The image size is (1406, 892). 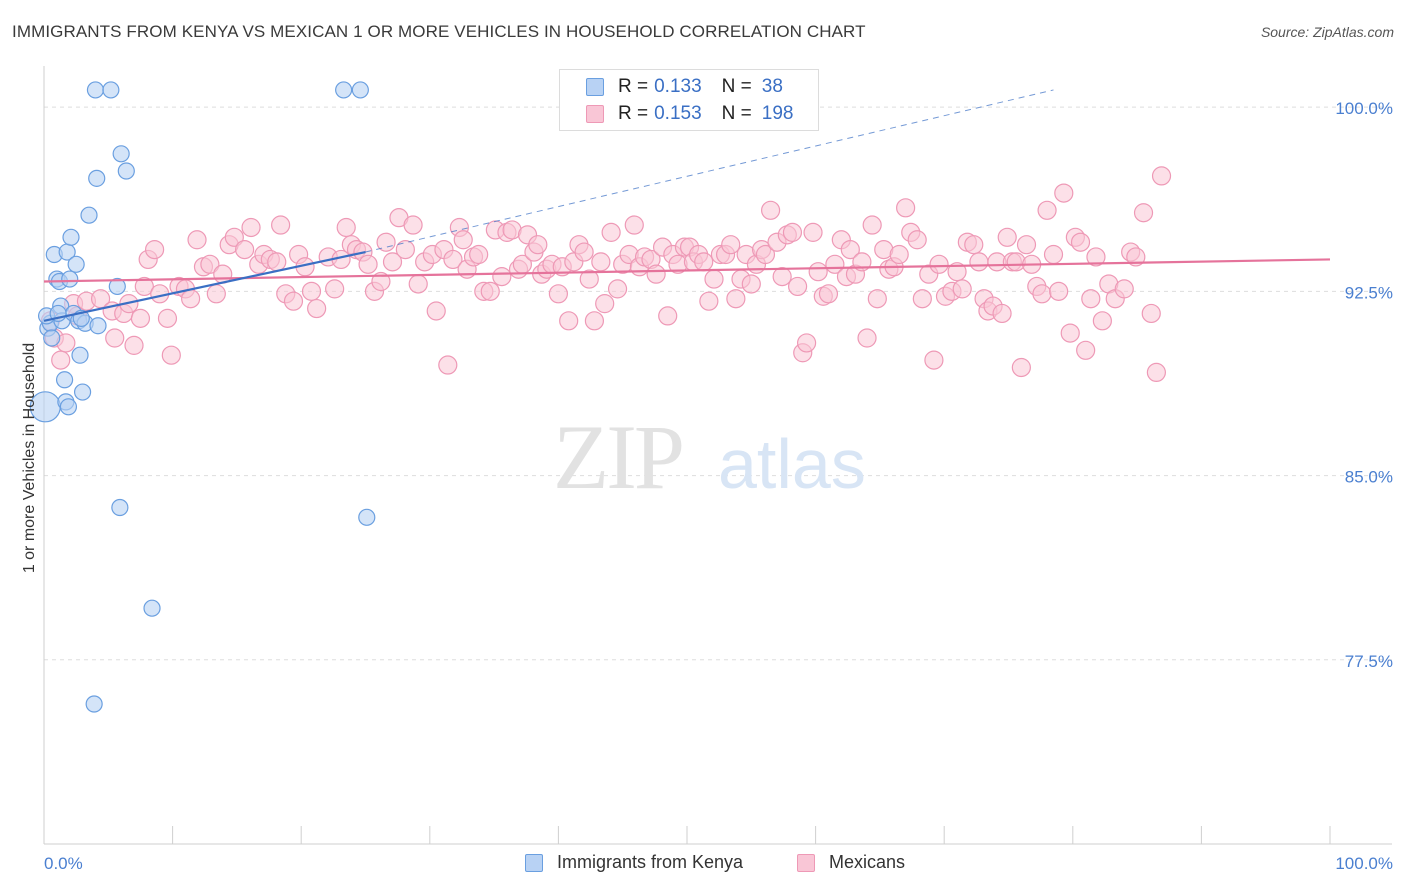 What do you see at coordinates (1369, 292) in the screenshot?
I see `y-tick-label: 92.5%` at bounding box center [1369, 292].